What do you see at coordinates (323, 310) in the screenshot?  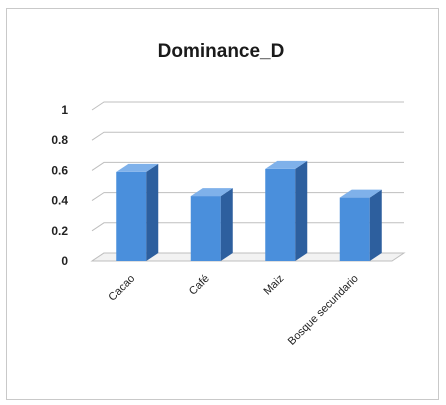 I see `x-category-label: Bosque secundario` at bounding box center [323, 310].